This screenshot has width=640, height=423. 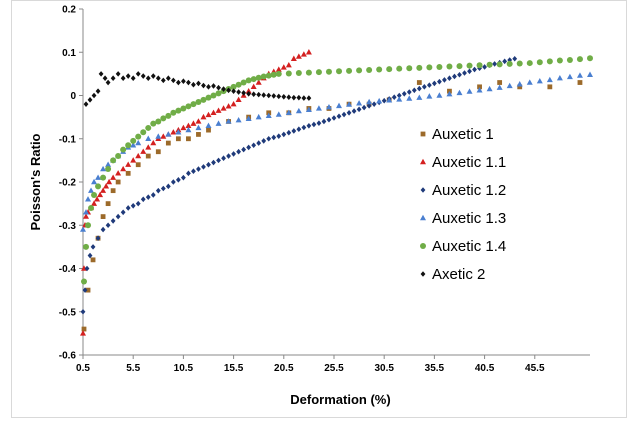 I want to click on y-tick-label: 0, so click(x=73, y=96).